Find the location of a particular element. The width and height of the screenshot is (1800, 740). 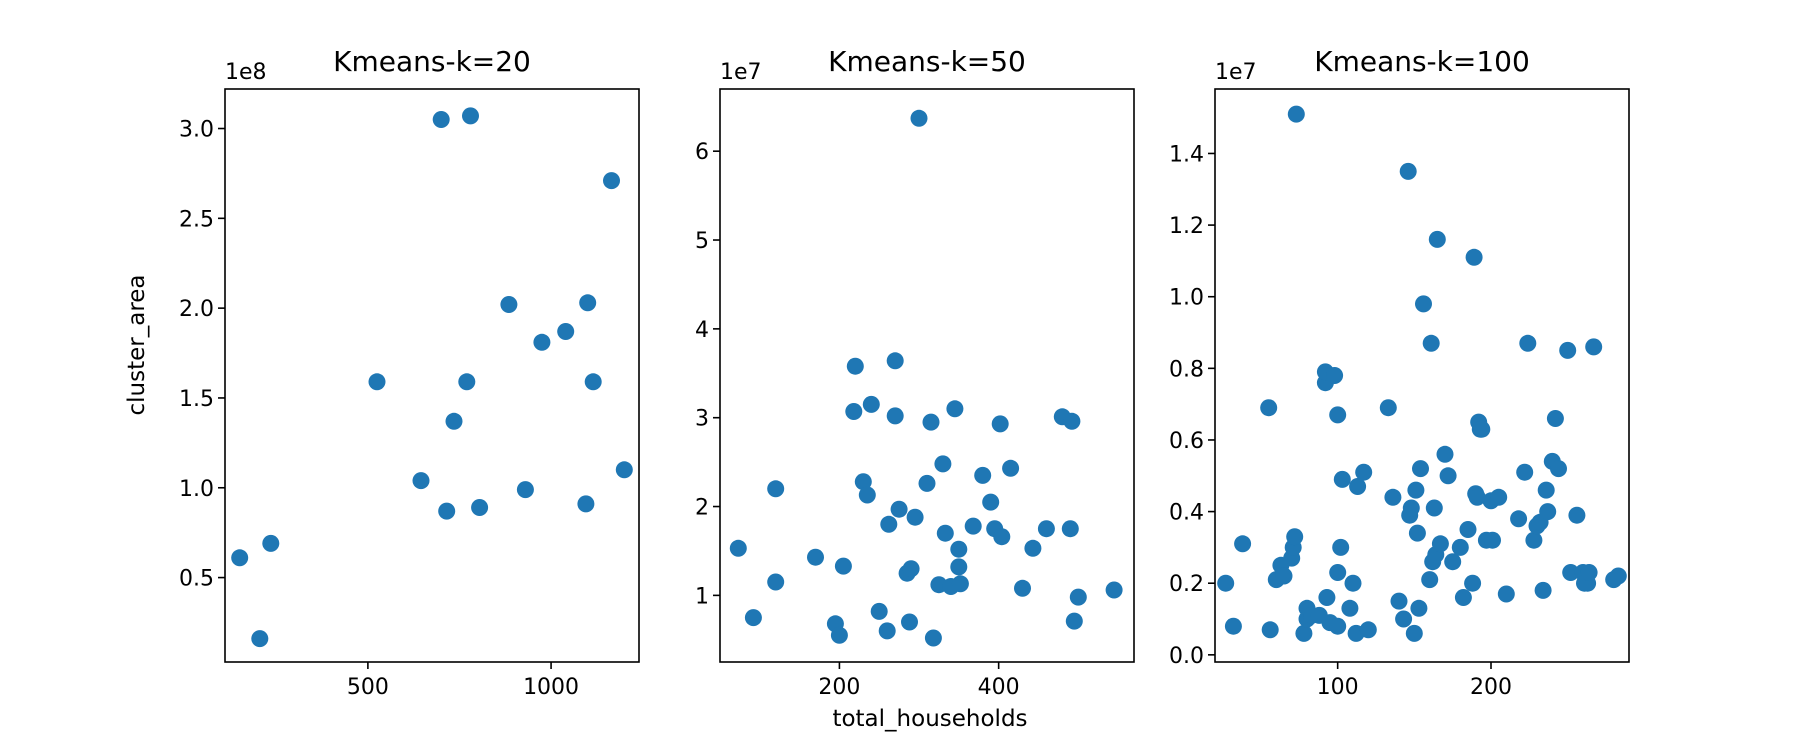

y-tick-label: 0.8 is located at coordinates (1186, 369).